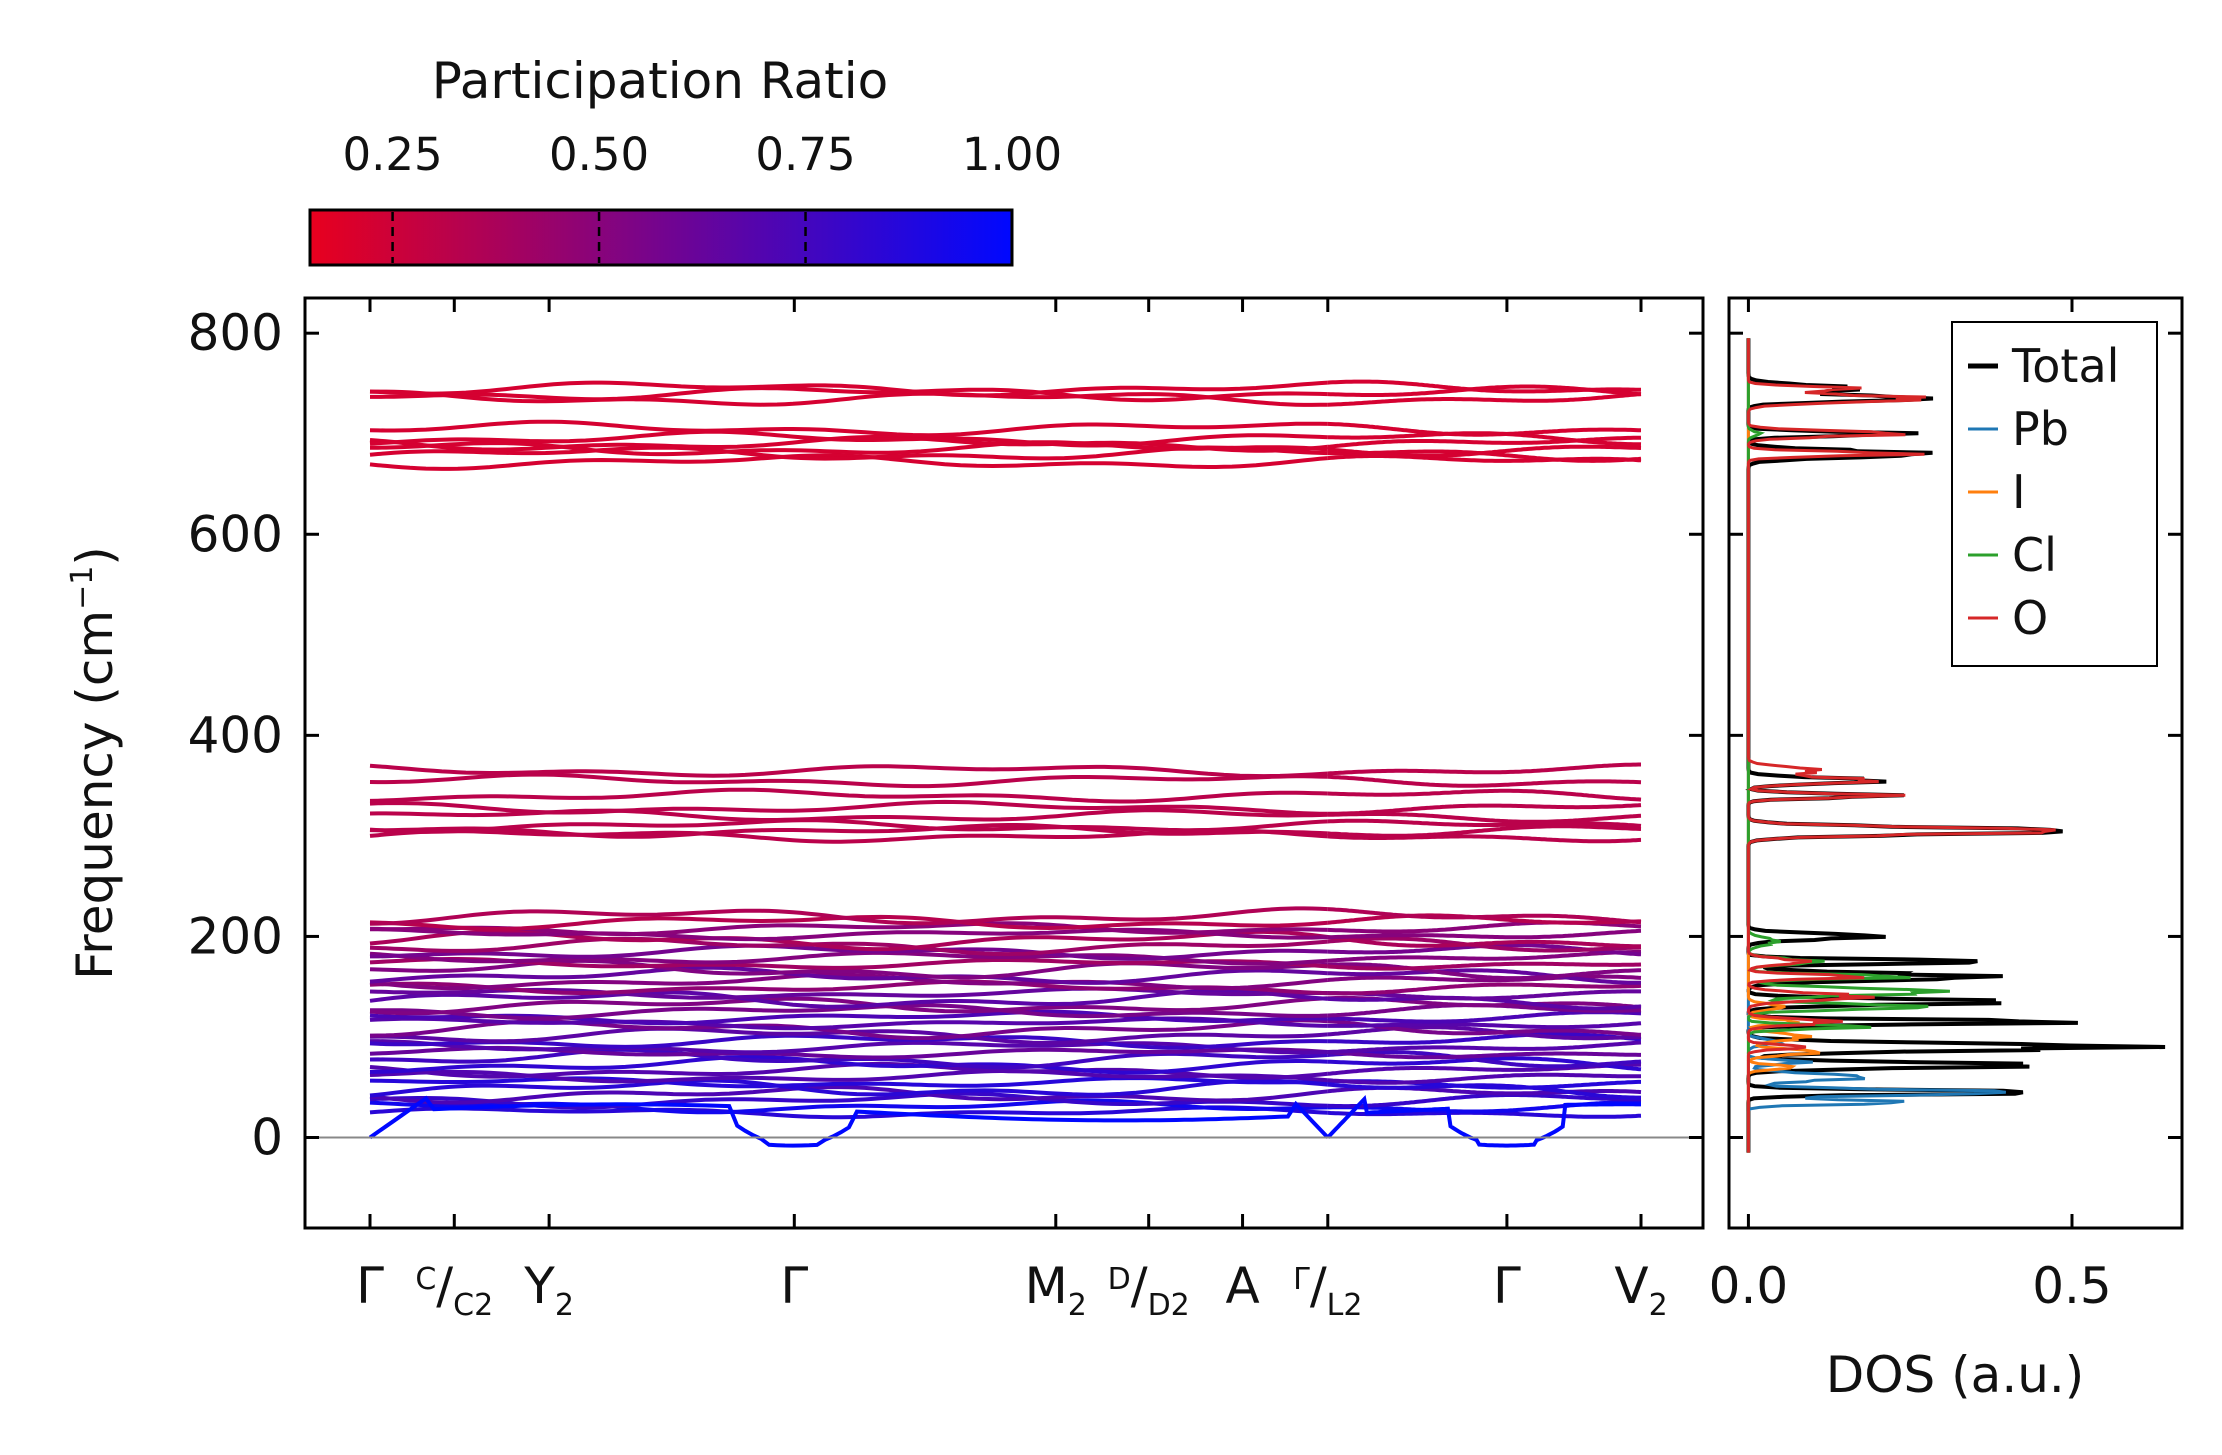 This screenshot has height=1455, width=2222. Describe the element at coordinates (235, 534) in the screenshot. I see `y-tick-label: 600` at that location.